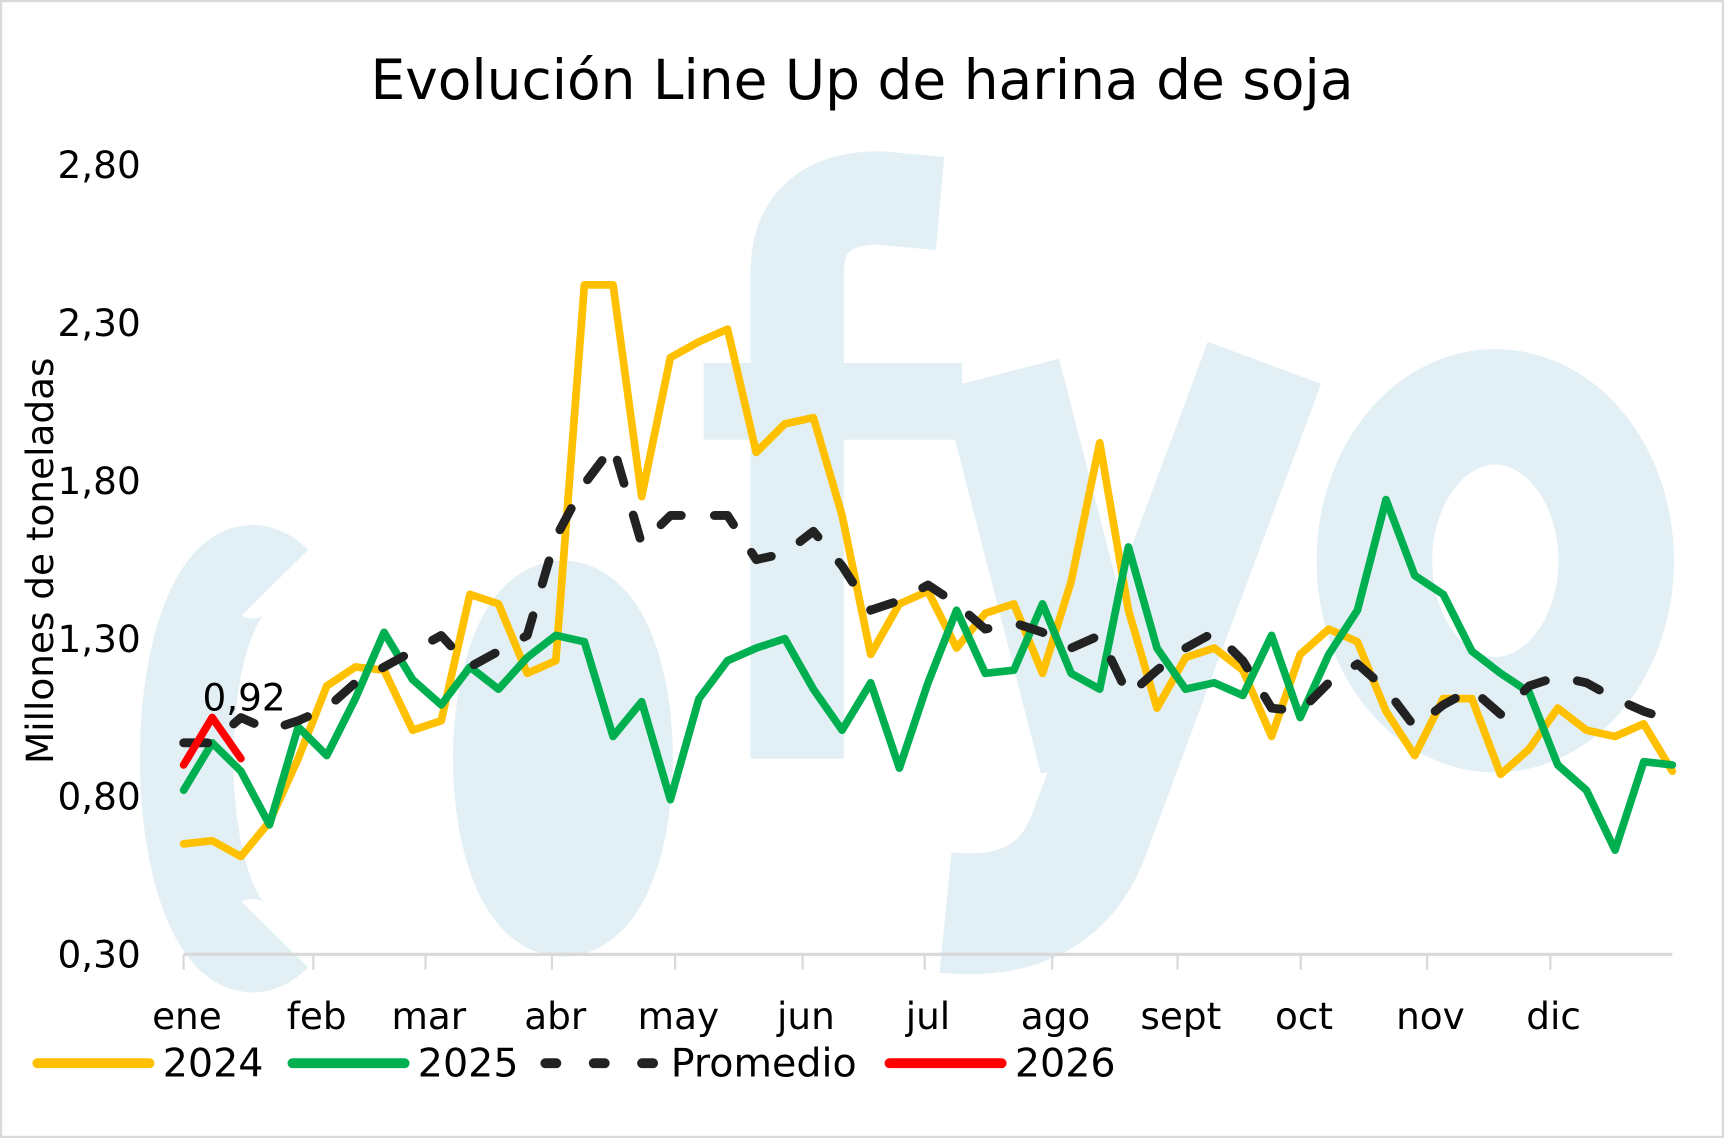 This screenshot has height=1138, width=1724. I want to click on x-tick-label: jul, so click(927, 1016).